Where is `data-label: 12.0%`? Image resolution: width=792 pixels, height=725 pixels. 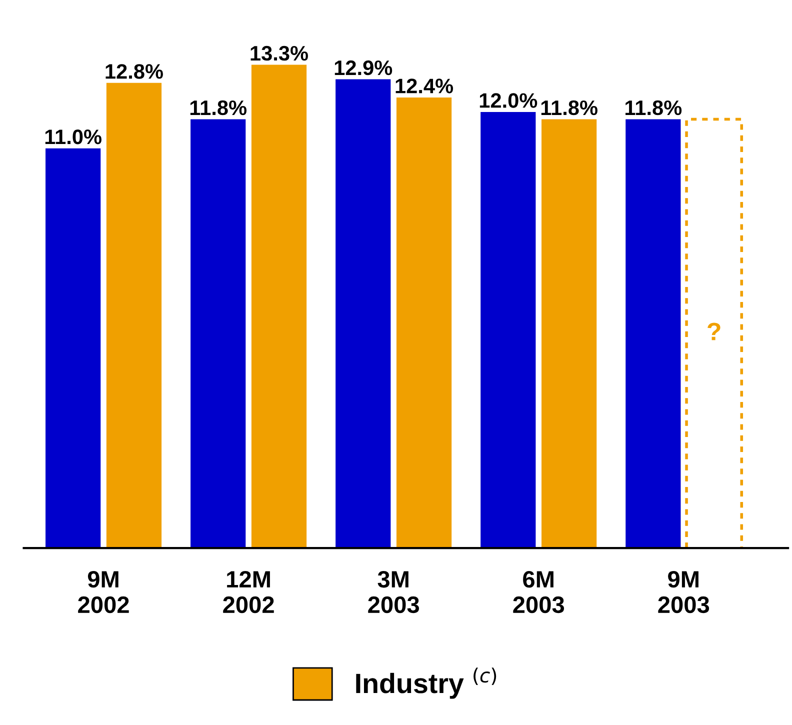
data-label: 12.0% is located at coordinates (509, 100).